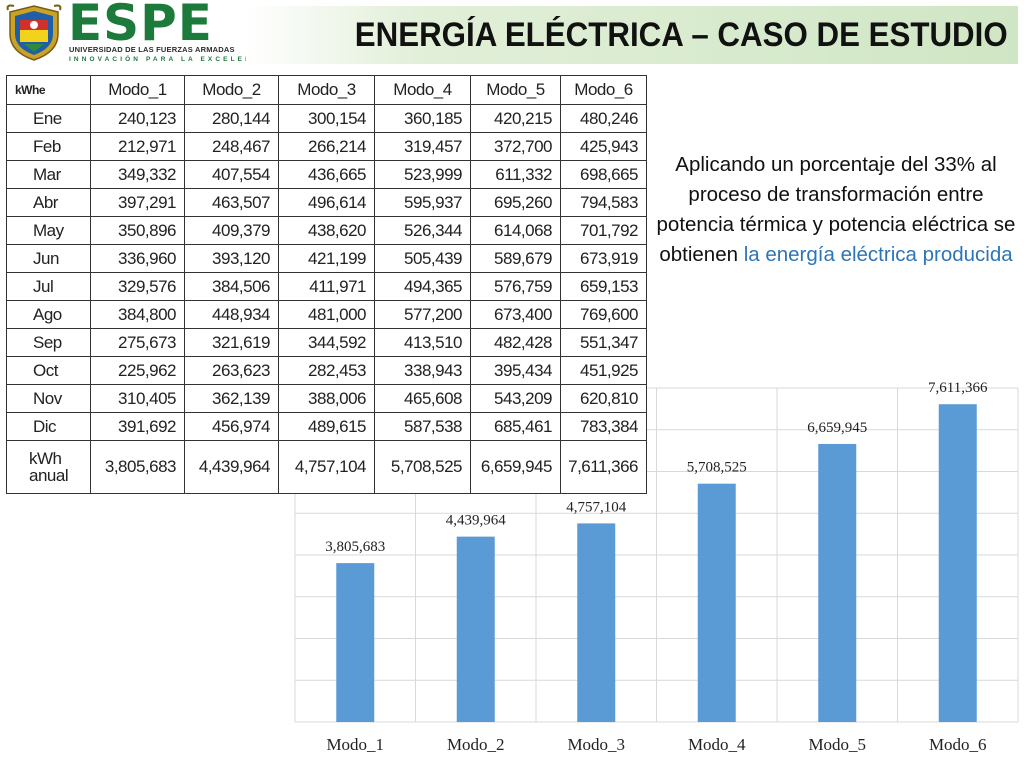 This screenshot has width=1024, height=768. Describe the element at coordinates (422, 146) in the screenshot. I see `table-cell: 319,457` at that location.